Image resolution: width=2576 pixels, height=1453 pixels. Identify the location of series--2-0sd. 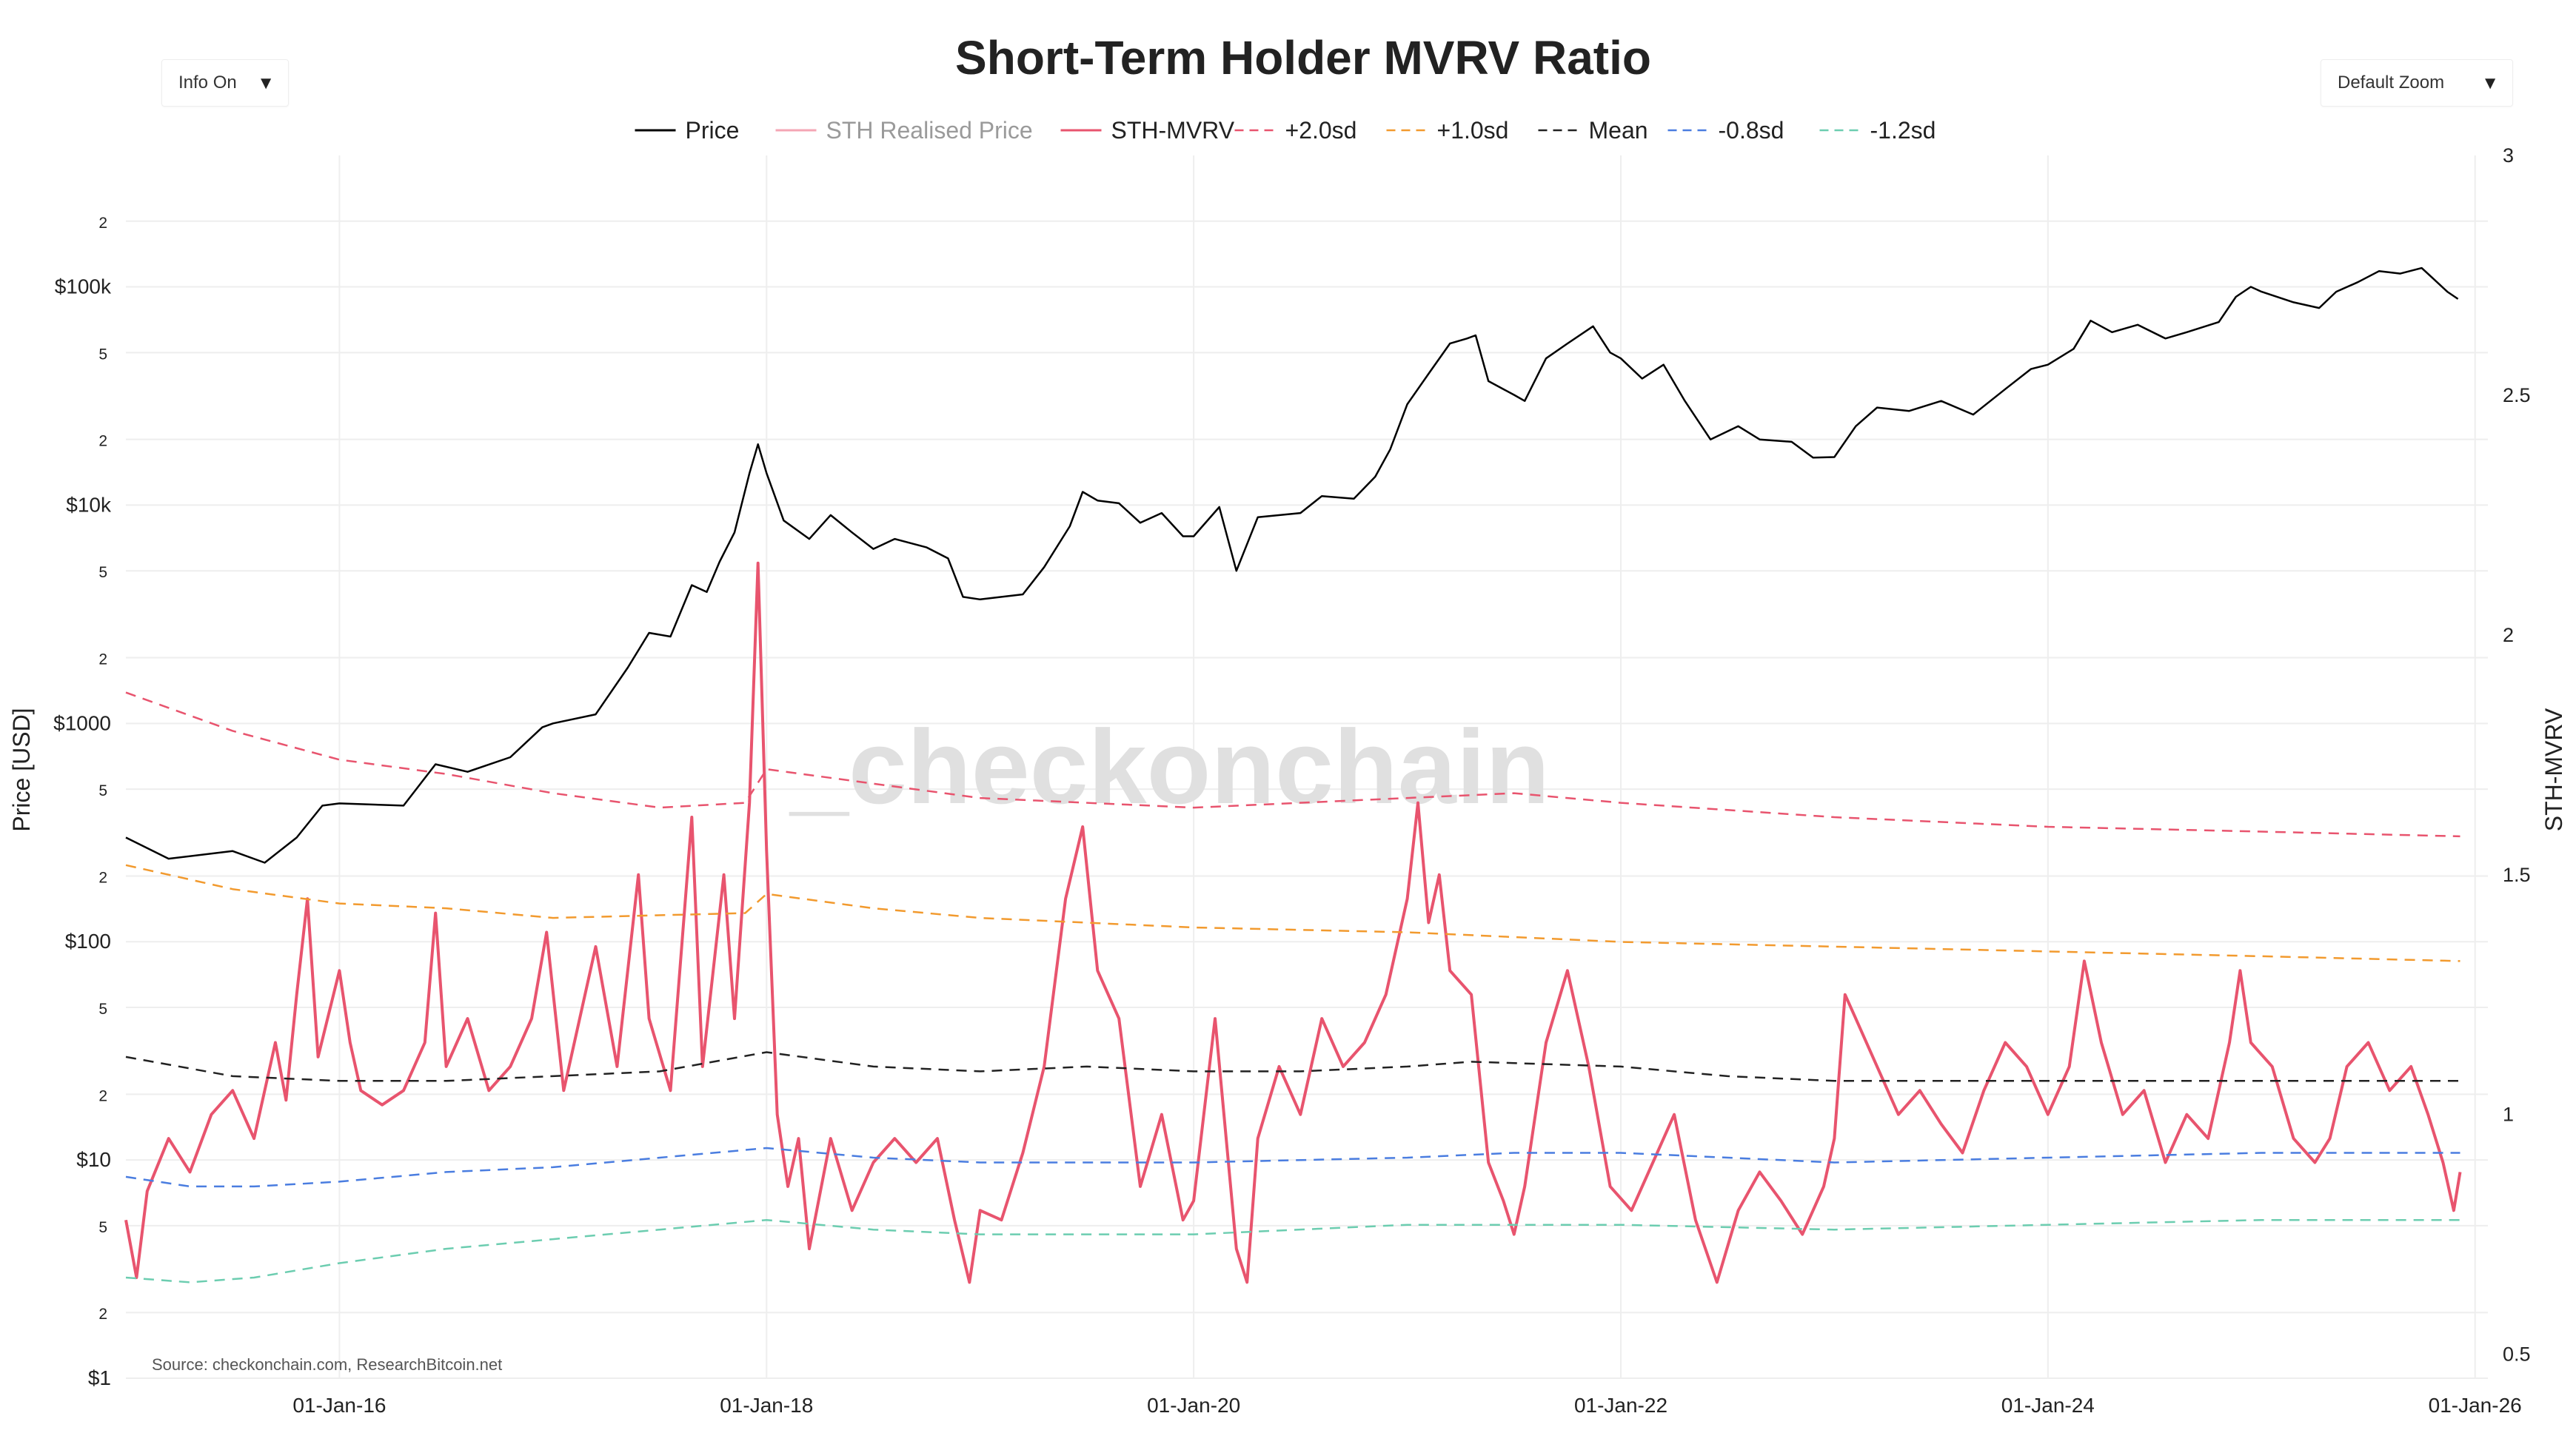
(1292, 764).